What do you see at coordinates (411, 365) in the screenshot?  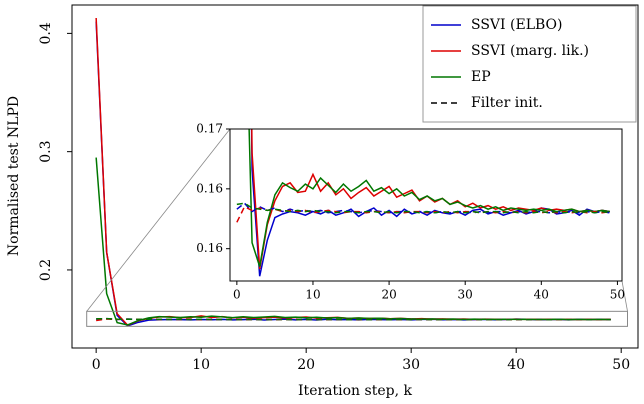 I see `x-tick-label: 30` at bounding box center [411, 365].